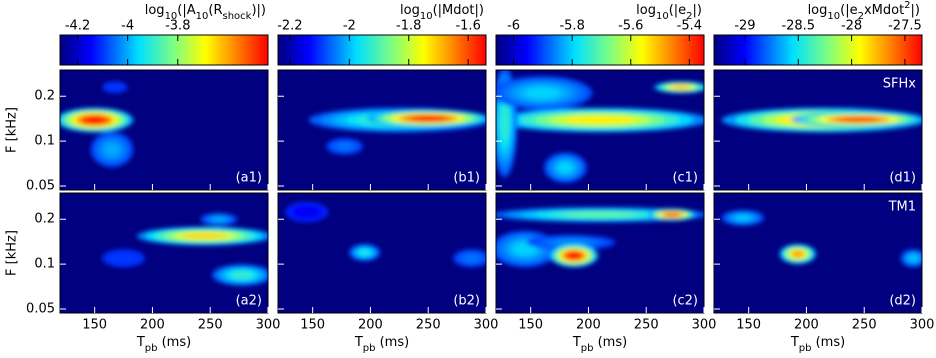 Image resolution: width=936 pixels, height=358 pixels. I want to click on colorbar-tick-label: -2, so click(349, 26).